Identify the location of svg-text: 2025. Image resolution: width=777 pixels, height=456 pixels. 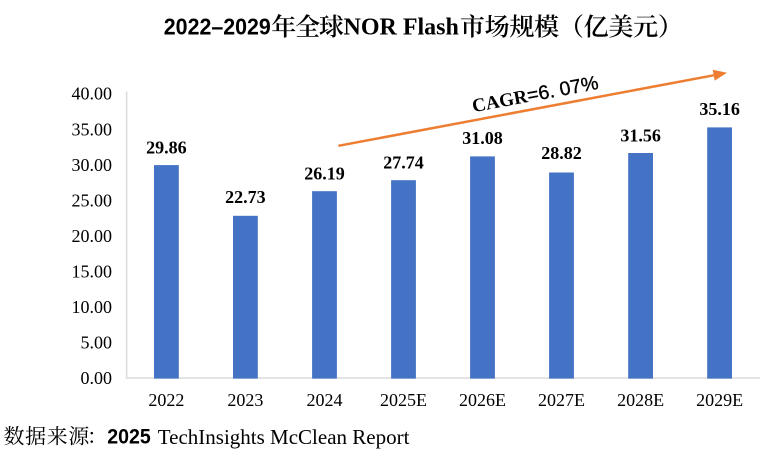
(129, 436).